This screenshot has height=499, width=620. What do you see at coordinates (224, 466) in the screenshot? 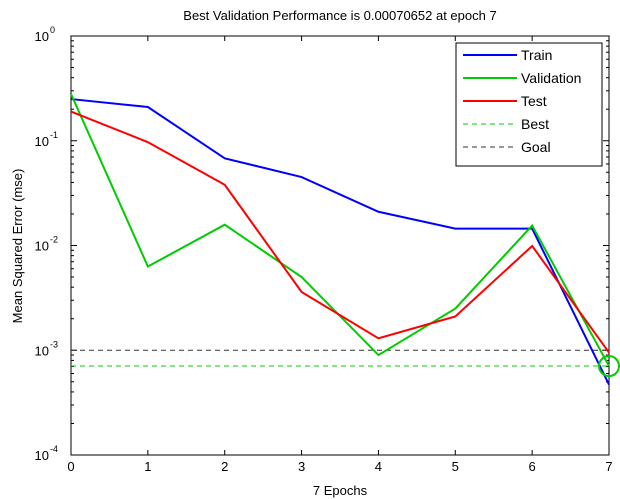
I see `x-tick-label: 2` at bounding box center [224, 466].